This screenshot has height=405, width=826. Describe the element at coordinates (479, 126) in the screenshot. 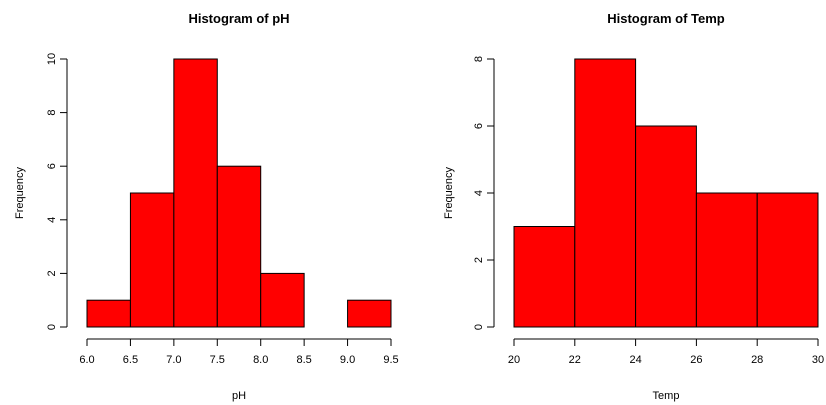

I see `temp-y-tick-label: 6` at that location.